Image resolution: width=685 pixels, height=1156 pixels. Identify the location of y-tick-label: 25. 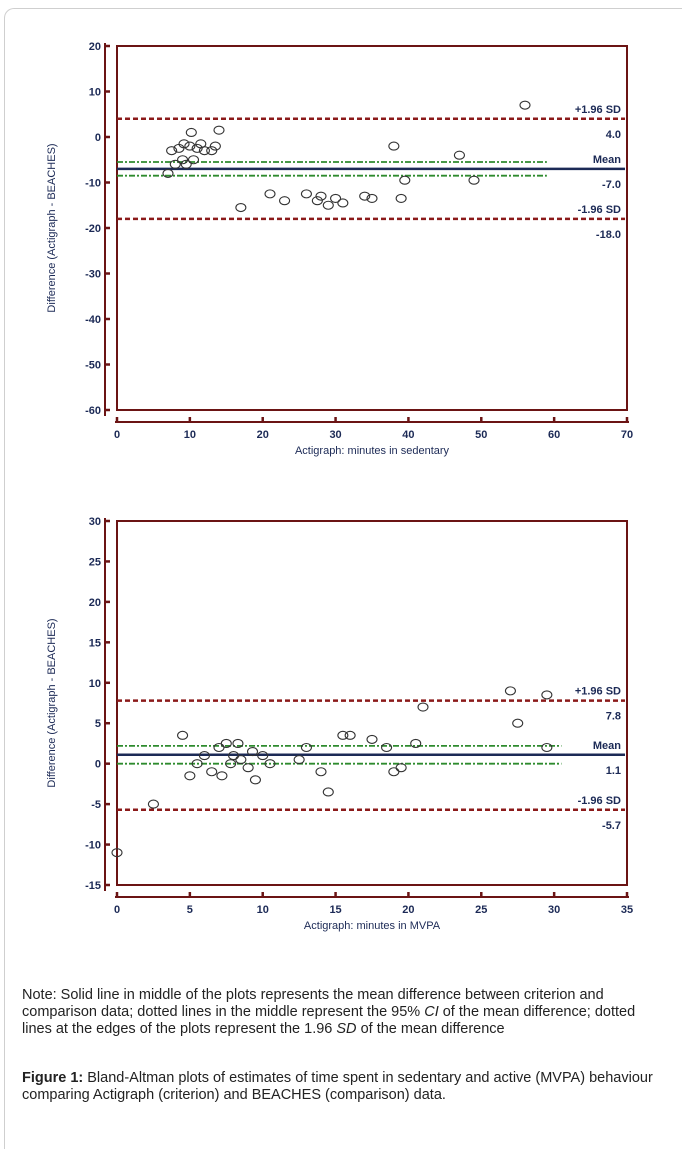
(95, 562).